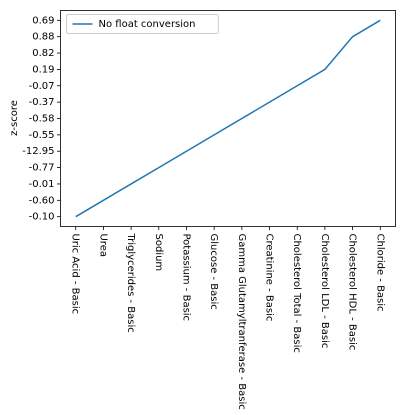 Image resolution: width=406 pixels, height=415 pixels. Describe the element at coordinates (158, 253) in the screenshot. I see `x-tick-label: Sodium` at that location.